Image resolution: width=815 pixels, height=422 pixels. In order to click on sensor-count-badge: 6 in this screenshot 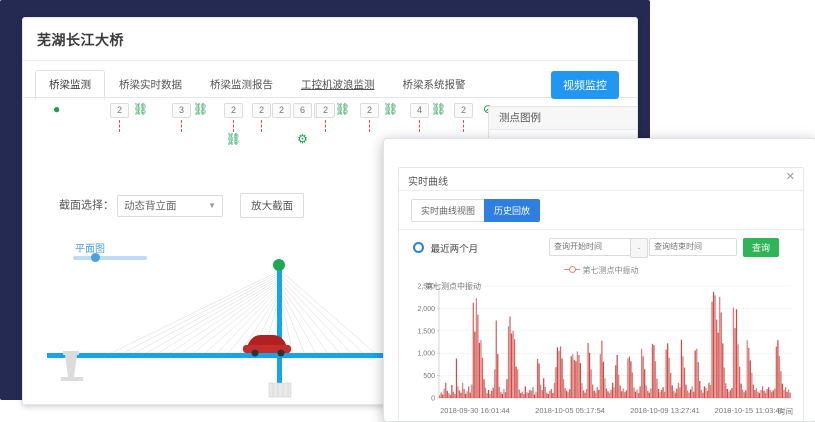, I will do `click(302, 110)`.